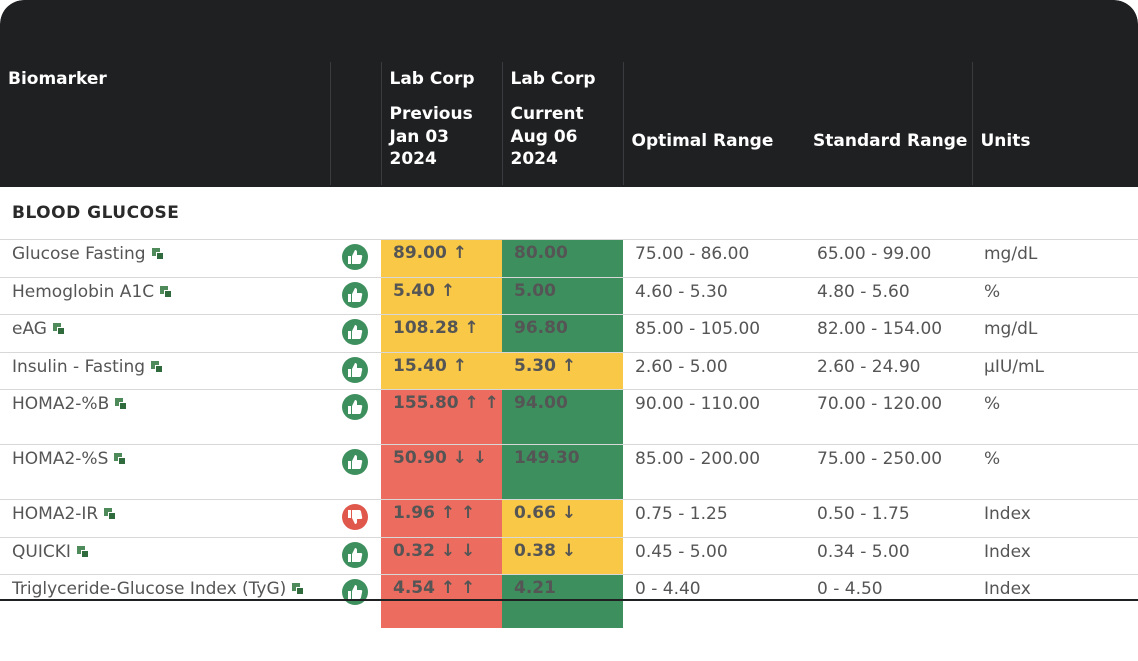  I want to click on standard-range: 0.50 - 1.75, so click(888, 518).